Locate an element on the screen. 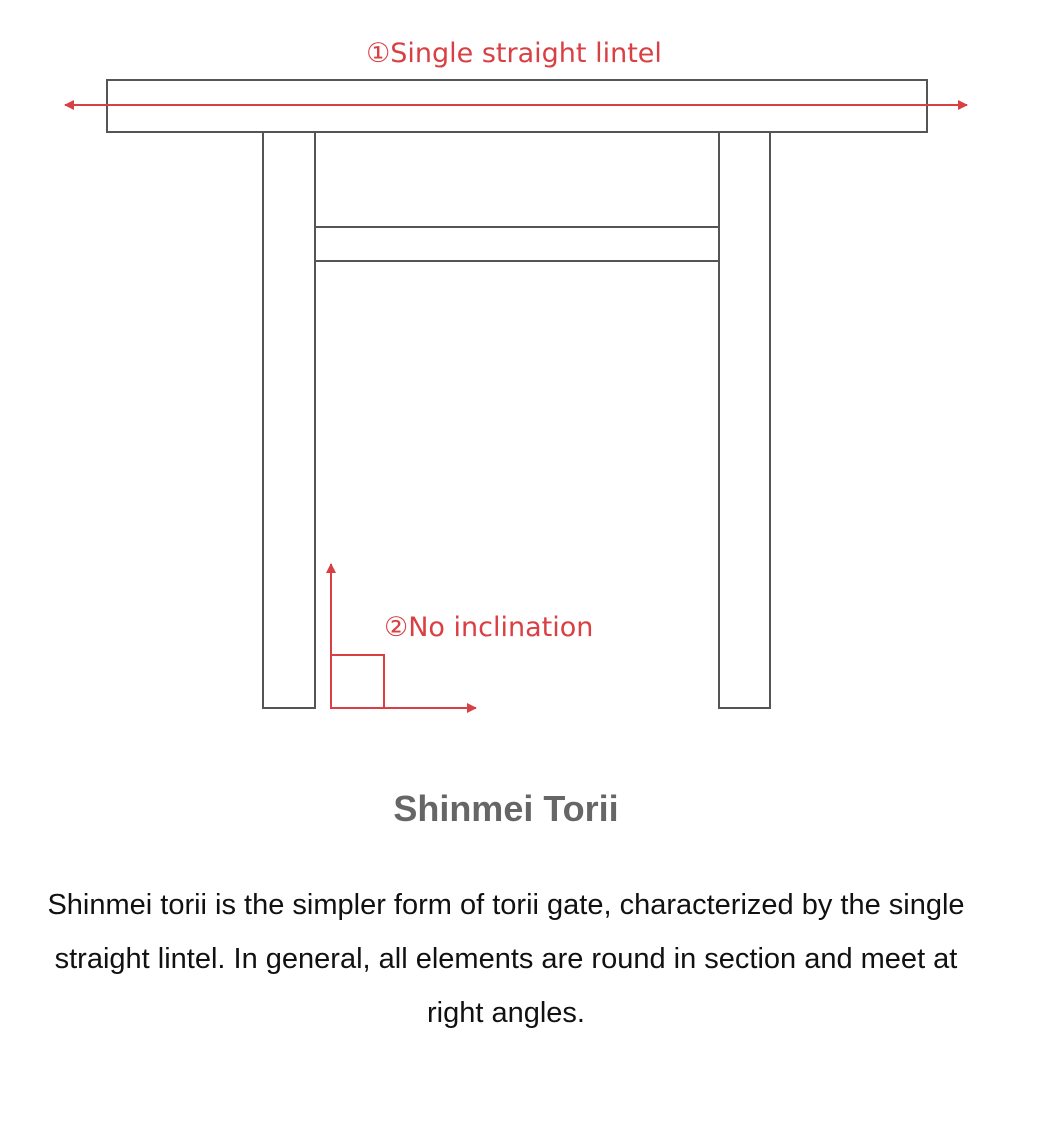 The width and height of the screenshot is (1056, 1122). right-angle-square is located at coordinates (357, 681).